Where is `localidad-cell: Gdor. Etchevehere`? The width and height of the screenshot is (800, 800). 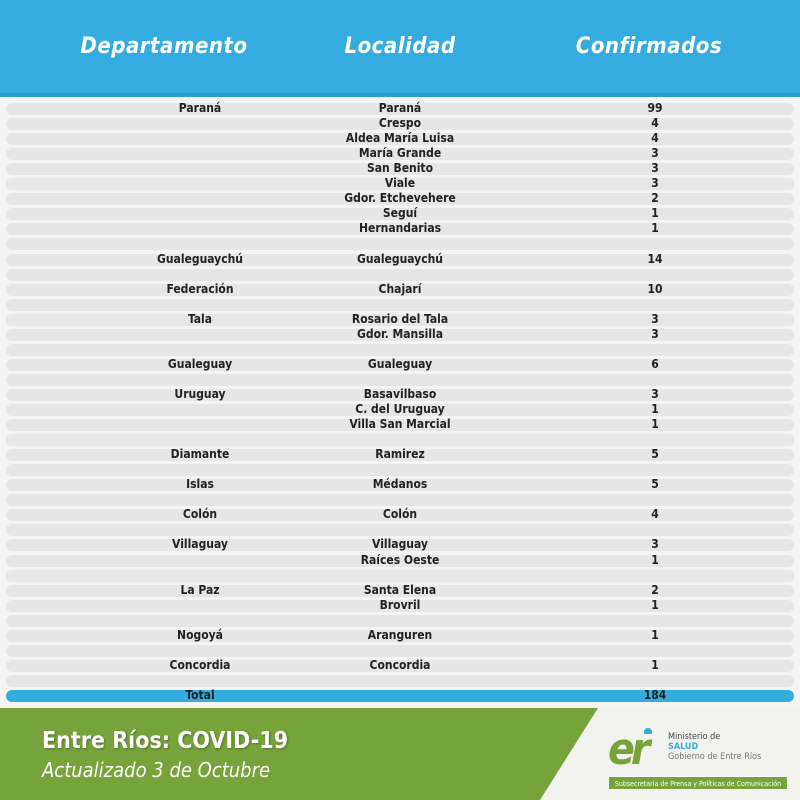 localidad-cell: Gdor. Etchevehere is located at coordinates (400, 198).